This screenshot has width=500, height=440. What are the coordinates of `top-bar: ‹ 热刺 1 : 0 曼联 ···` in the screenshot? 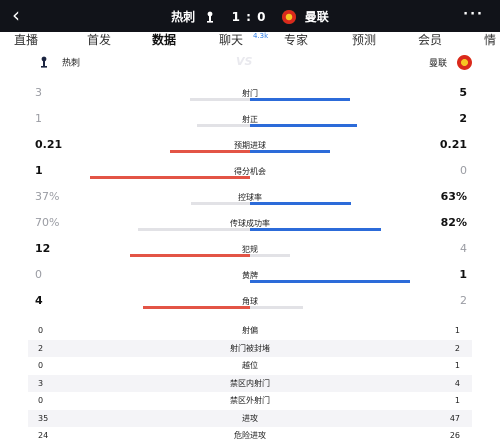 It's located at (250, 16).